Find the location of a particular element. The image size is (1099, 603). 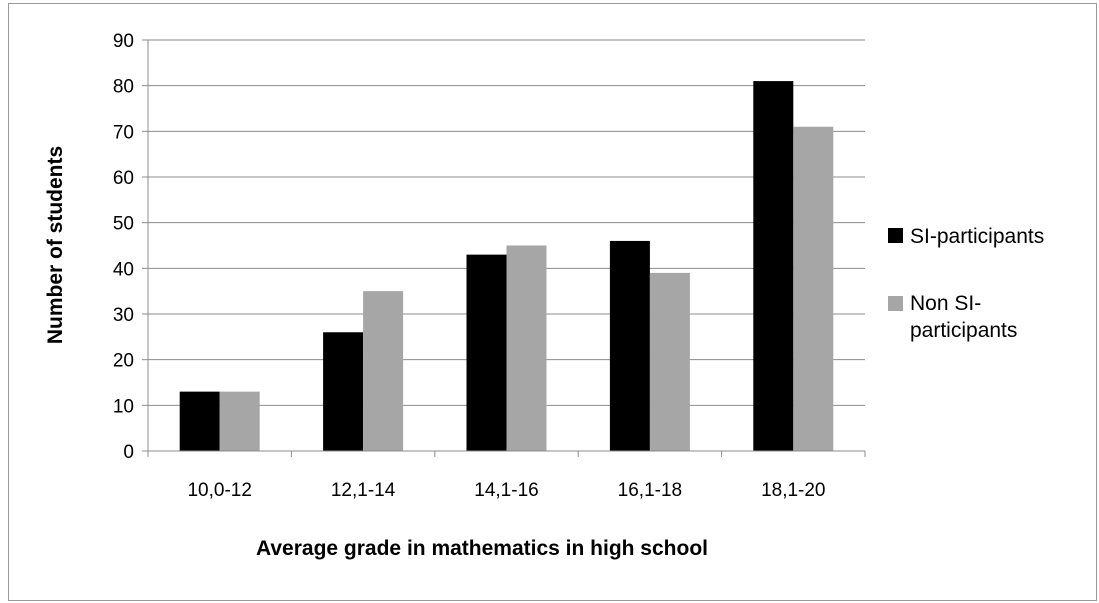

y-tick-label: 60 is located at coordinates (123, 178).